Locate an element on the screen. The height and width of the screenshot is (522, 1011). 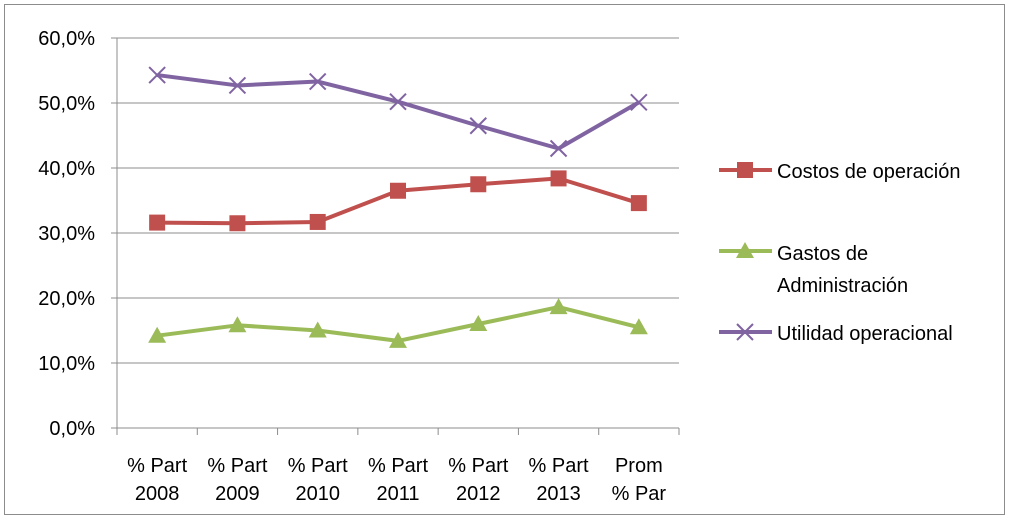
x-tick-label-line: 2012 is located at coordinates (478, 494).